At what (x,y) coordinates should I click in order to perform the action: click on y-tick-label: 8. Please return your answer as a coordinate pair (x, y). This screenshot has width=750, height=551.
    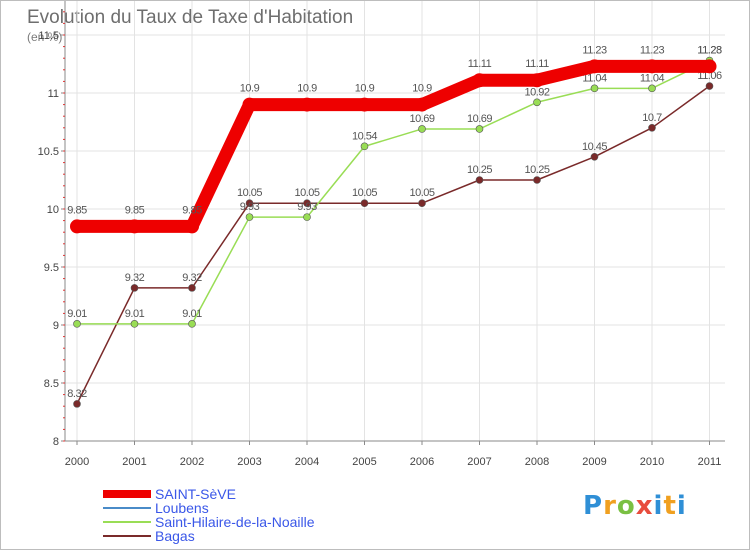
    Looking at the image, I should click on (56, 442).